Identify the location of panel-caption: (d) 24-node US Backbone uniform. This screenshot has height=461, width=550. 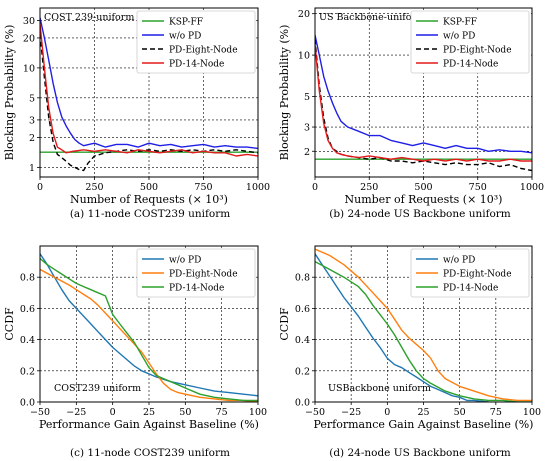
(420, 453).